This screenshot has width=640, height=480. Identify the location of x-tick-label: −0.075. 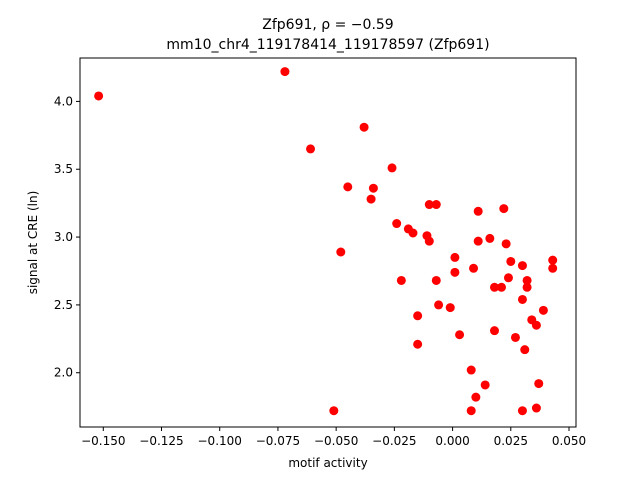
(278, 441).